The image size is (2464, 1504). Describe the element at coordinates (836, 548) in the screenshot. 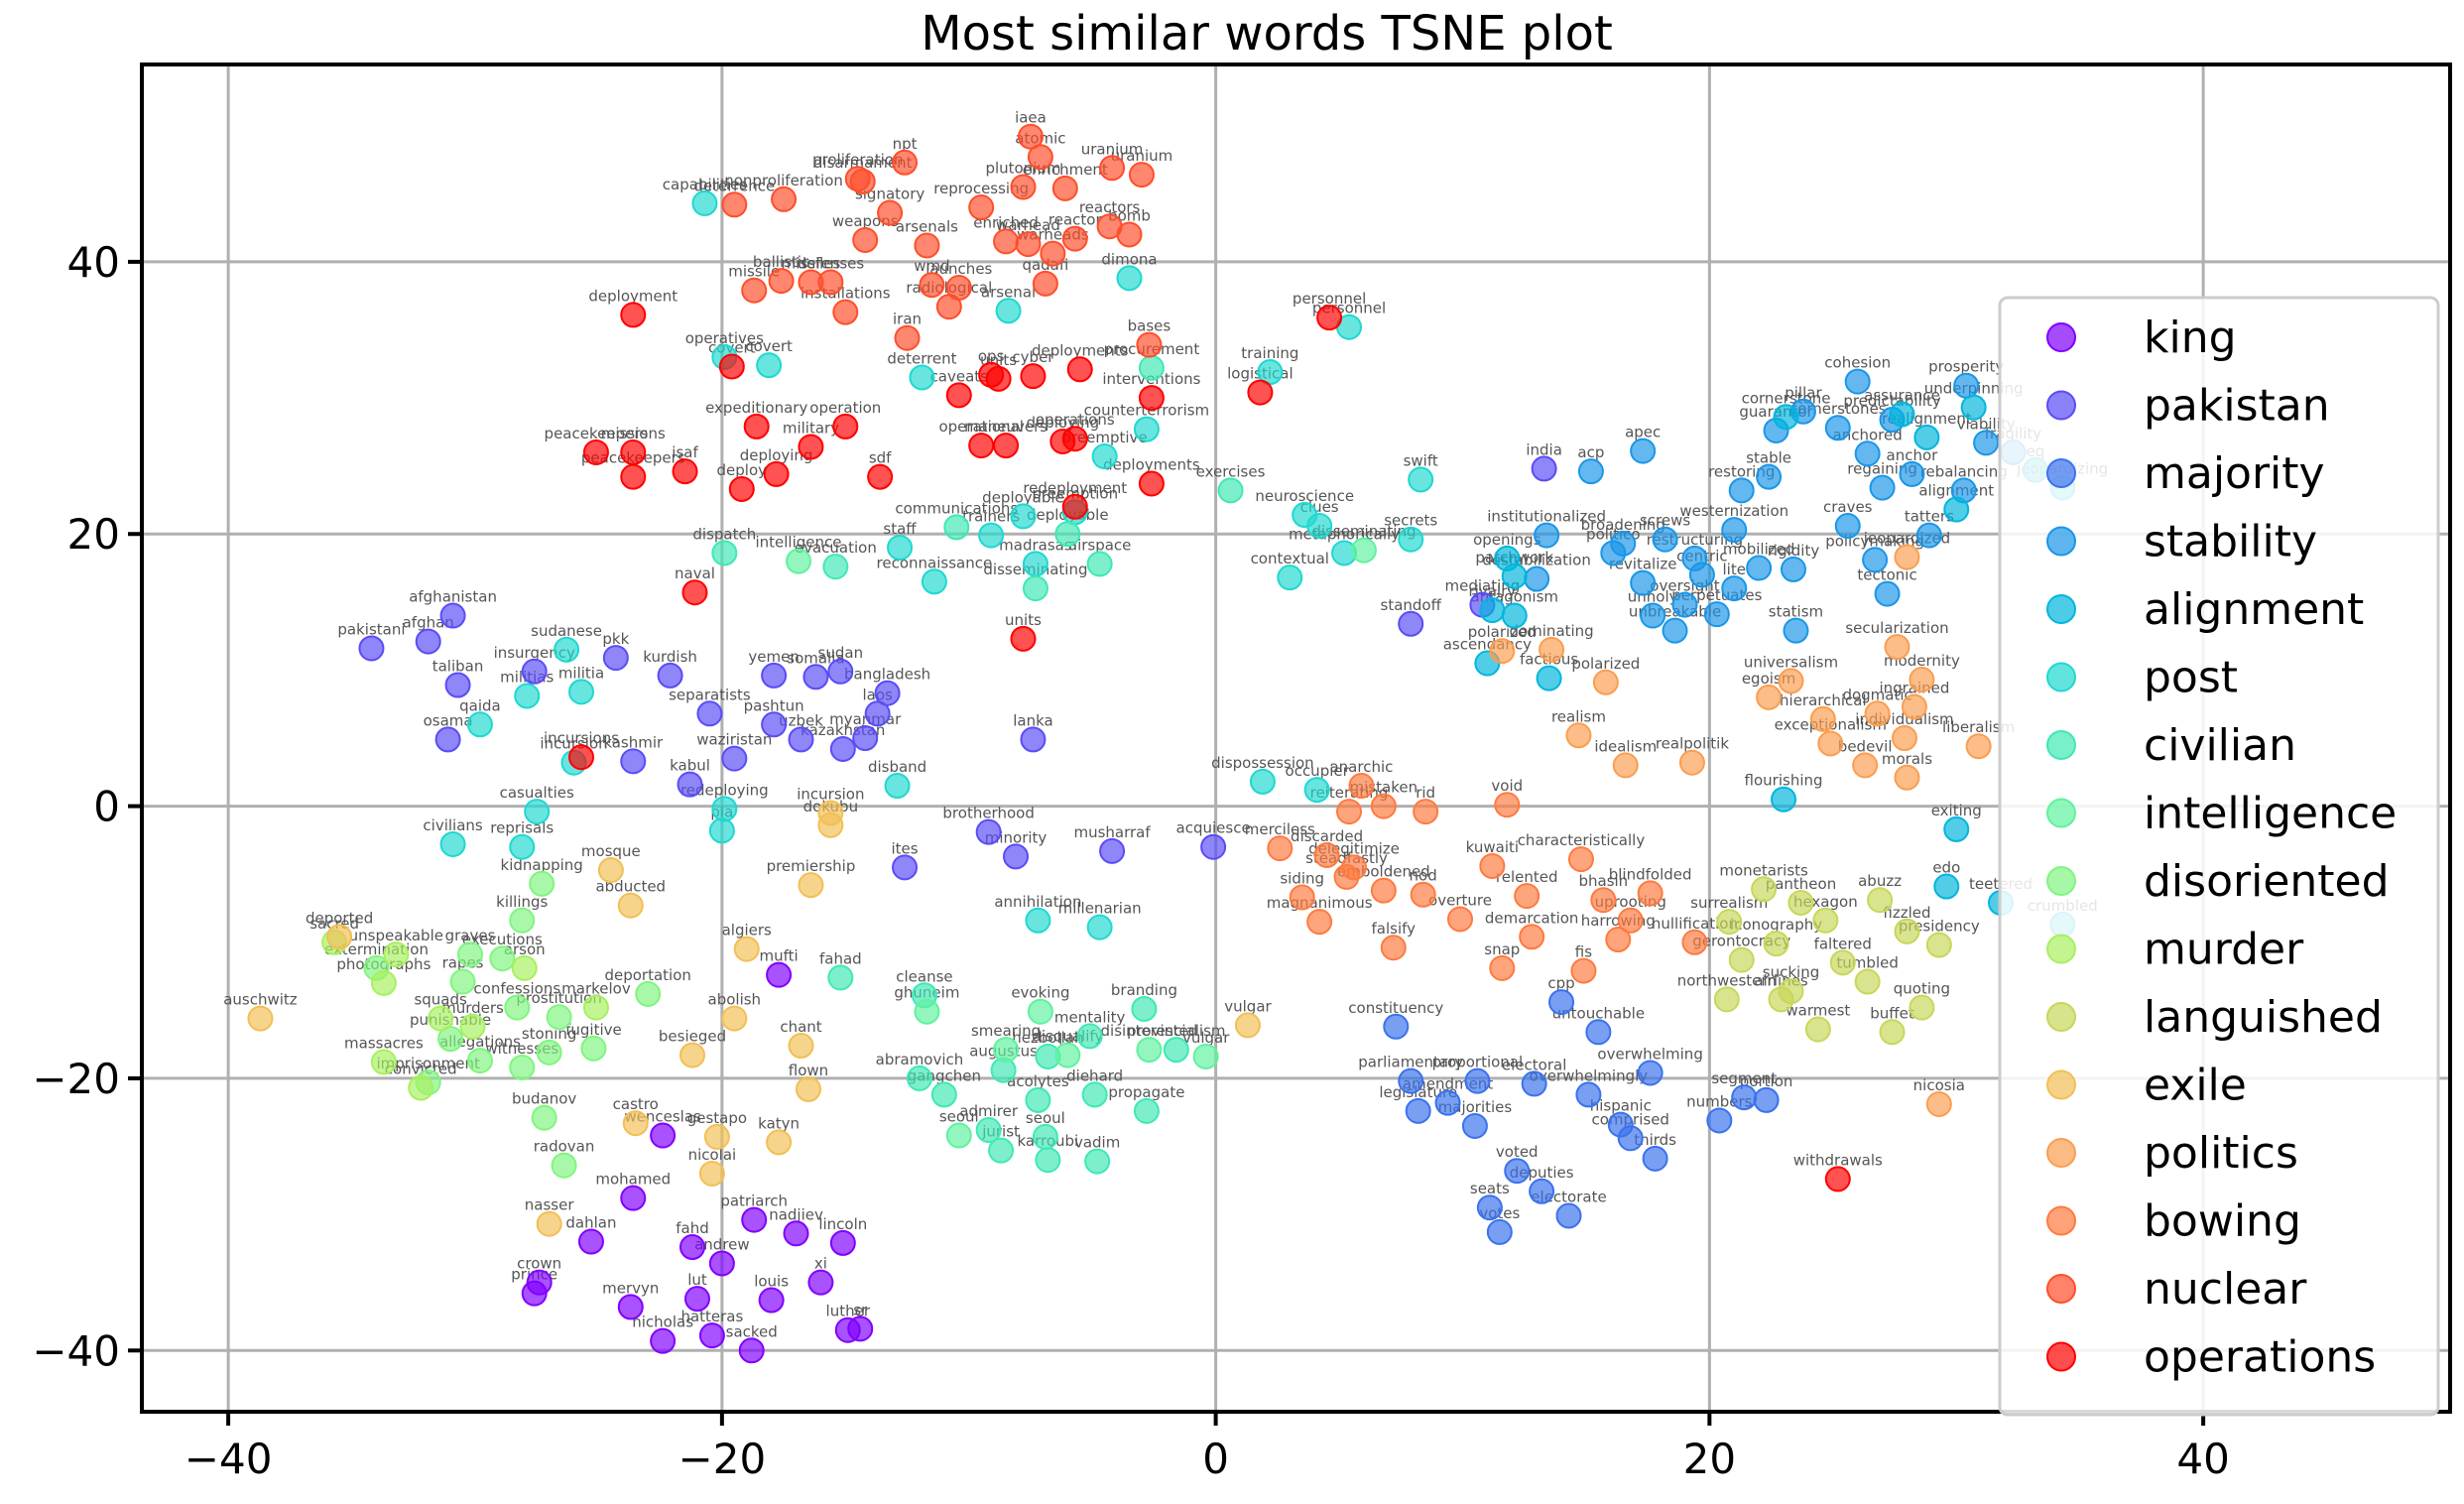

I see `point-label: evacuation` at that location.